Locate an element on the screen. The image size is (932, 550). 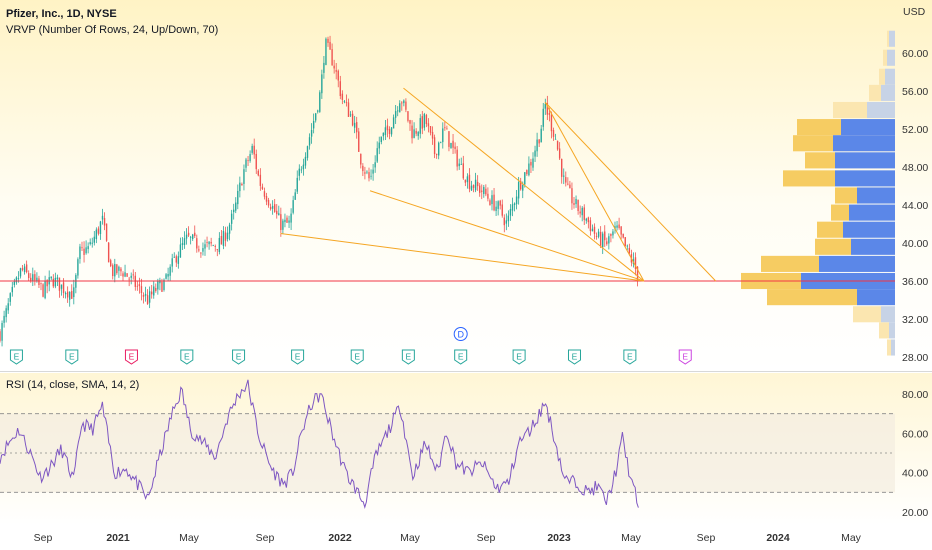
vp-row-down is located at coordinates (833, 246).